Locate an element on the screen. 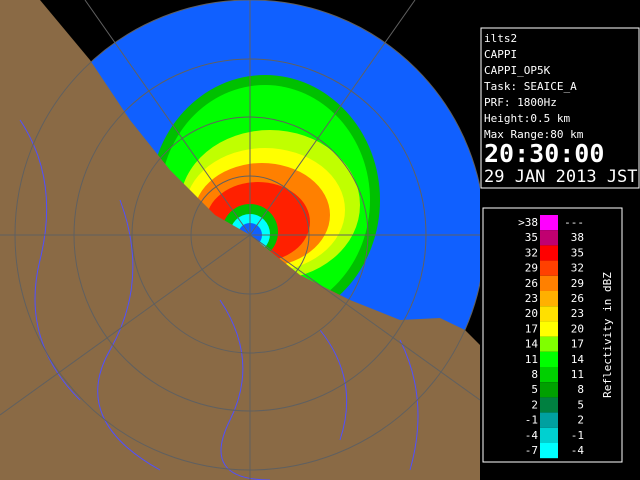 This screenshot has height=480, width=640. legend-low: -7 is located at coordinates (531, 450).